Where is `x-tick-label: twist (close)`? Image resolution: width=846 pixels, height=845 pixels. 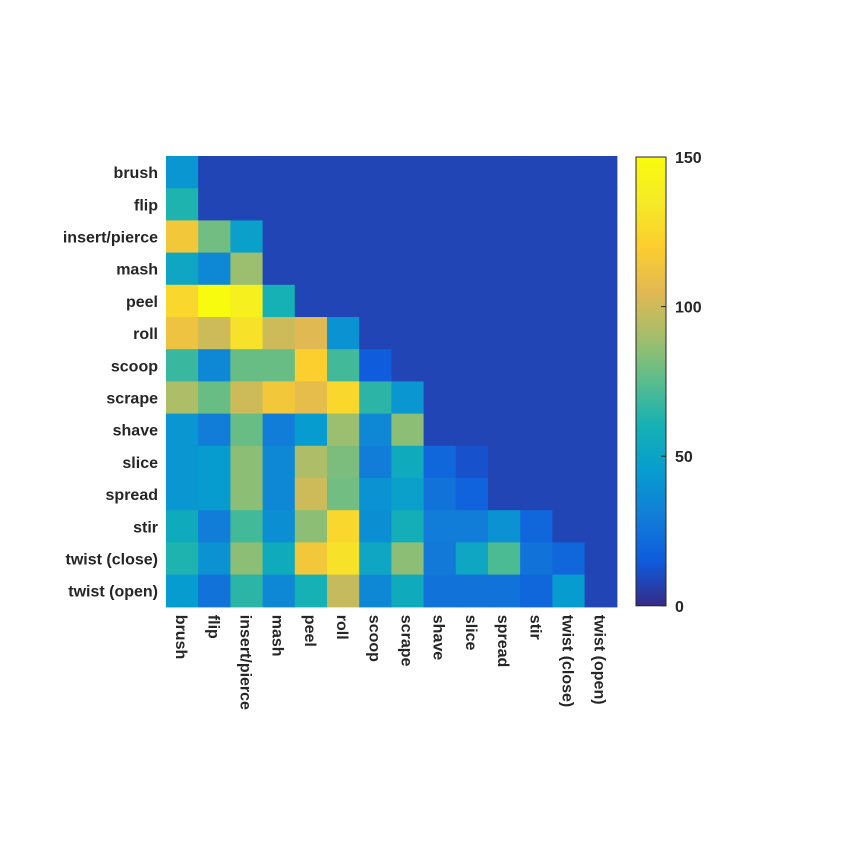
x-tick-label: twist (close) is located at coordinates (567, 661).